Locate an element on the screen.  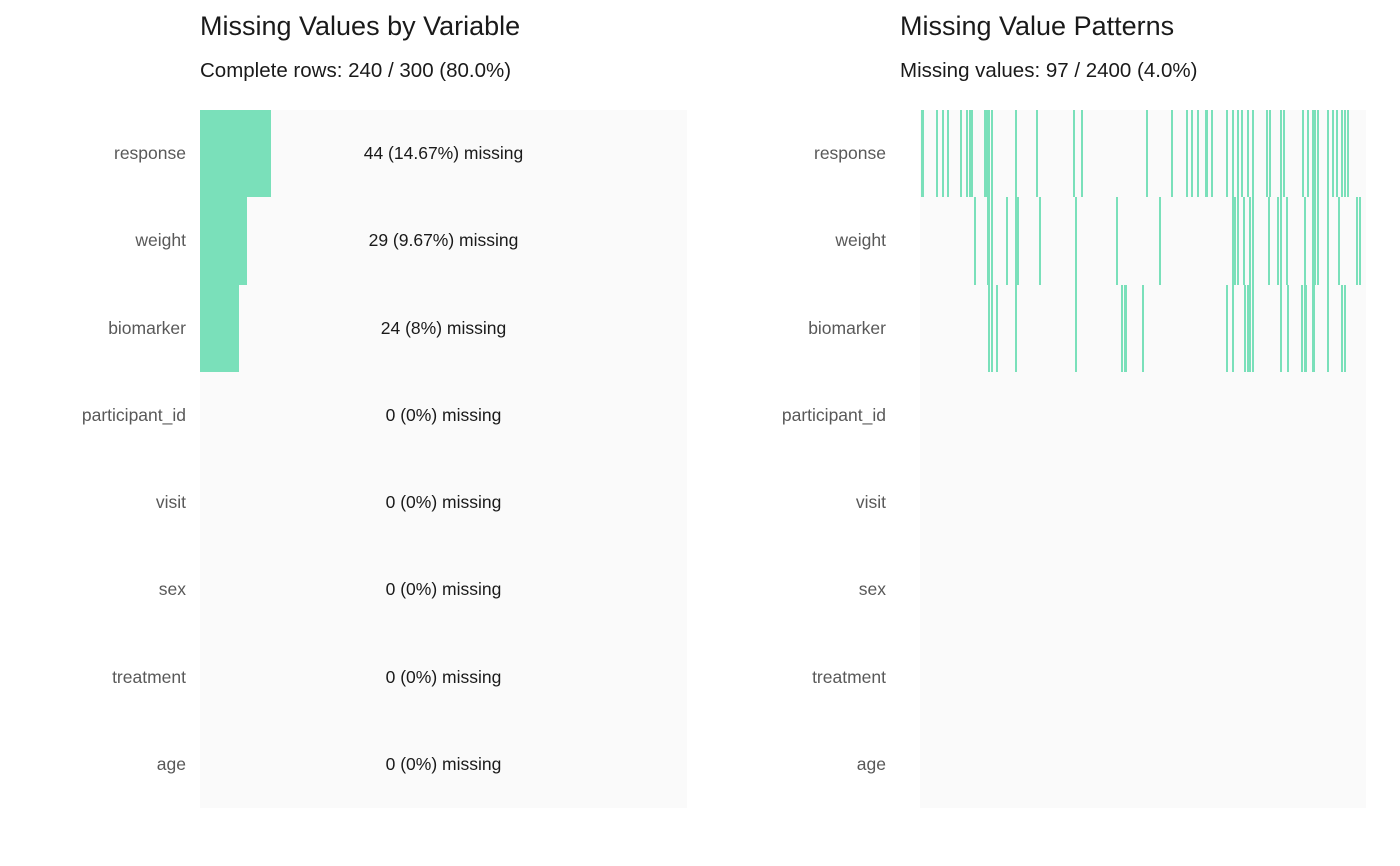
bar-annotation-participant_id: 0 (0%) missing is located at coordinates (443, 414).